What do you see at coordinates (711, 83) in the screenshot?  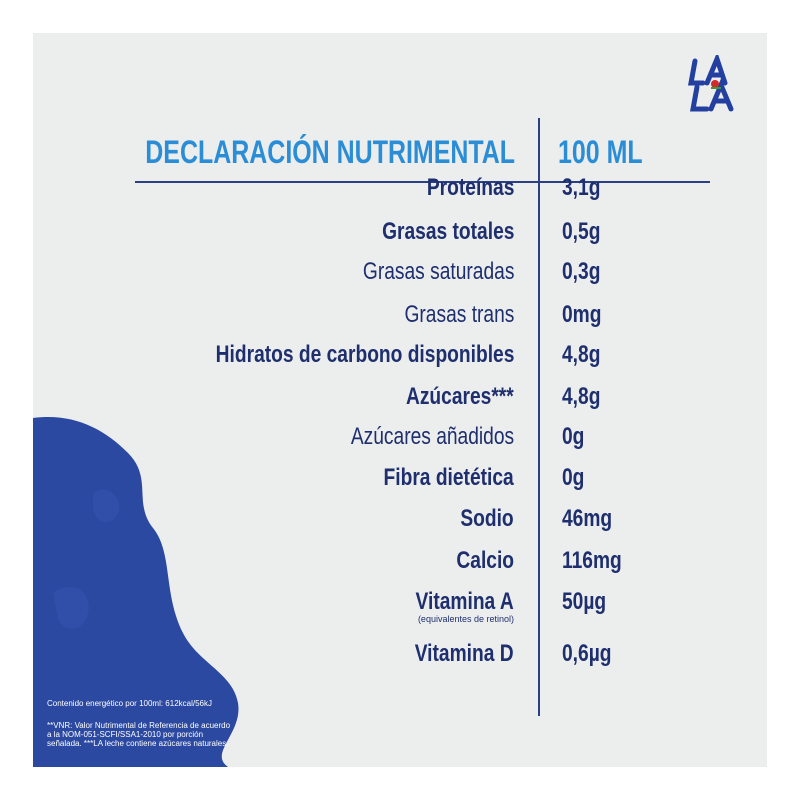 I see `lala-logo` at bounding box center [711, 83].